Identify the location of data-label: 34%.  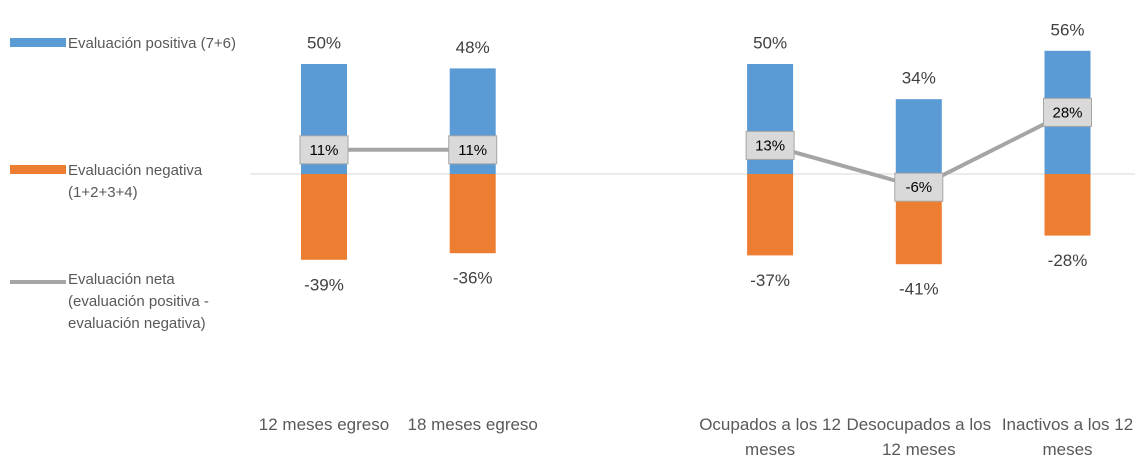
(919, 78).